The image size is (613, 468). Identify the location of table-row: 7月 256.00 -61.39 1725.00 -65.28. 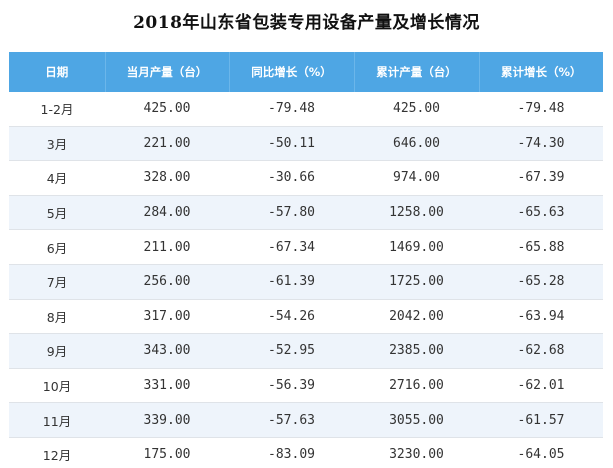
(306, 282).